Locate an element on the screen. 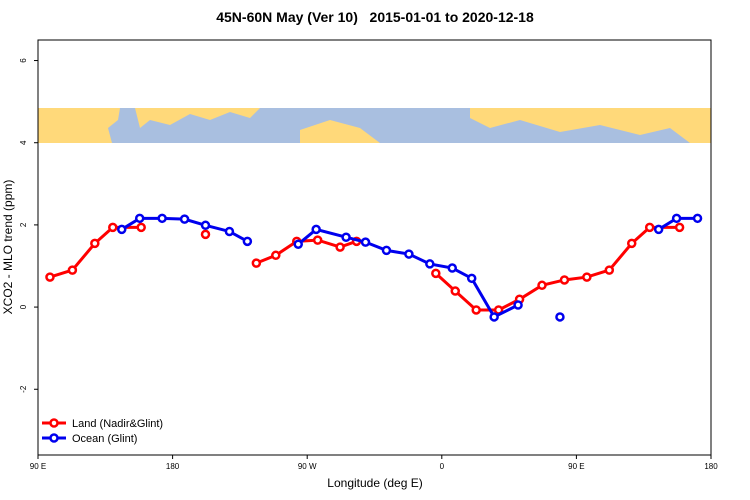 This screenshot has width=750, height=500. y-tick-label: 4 is located at coordinates (23, 142).